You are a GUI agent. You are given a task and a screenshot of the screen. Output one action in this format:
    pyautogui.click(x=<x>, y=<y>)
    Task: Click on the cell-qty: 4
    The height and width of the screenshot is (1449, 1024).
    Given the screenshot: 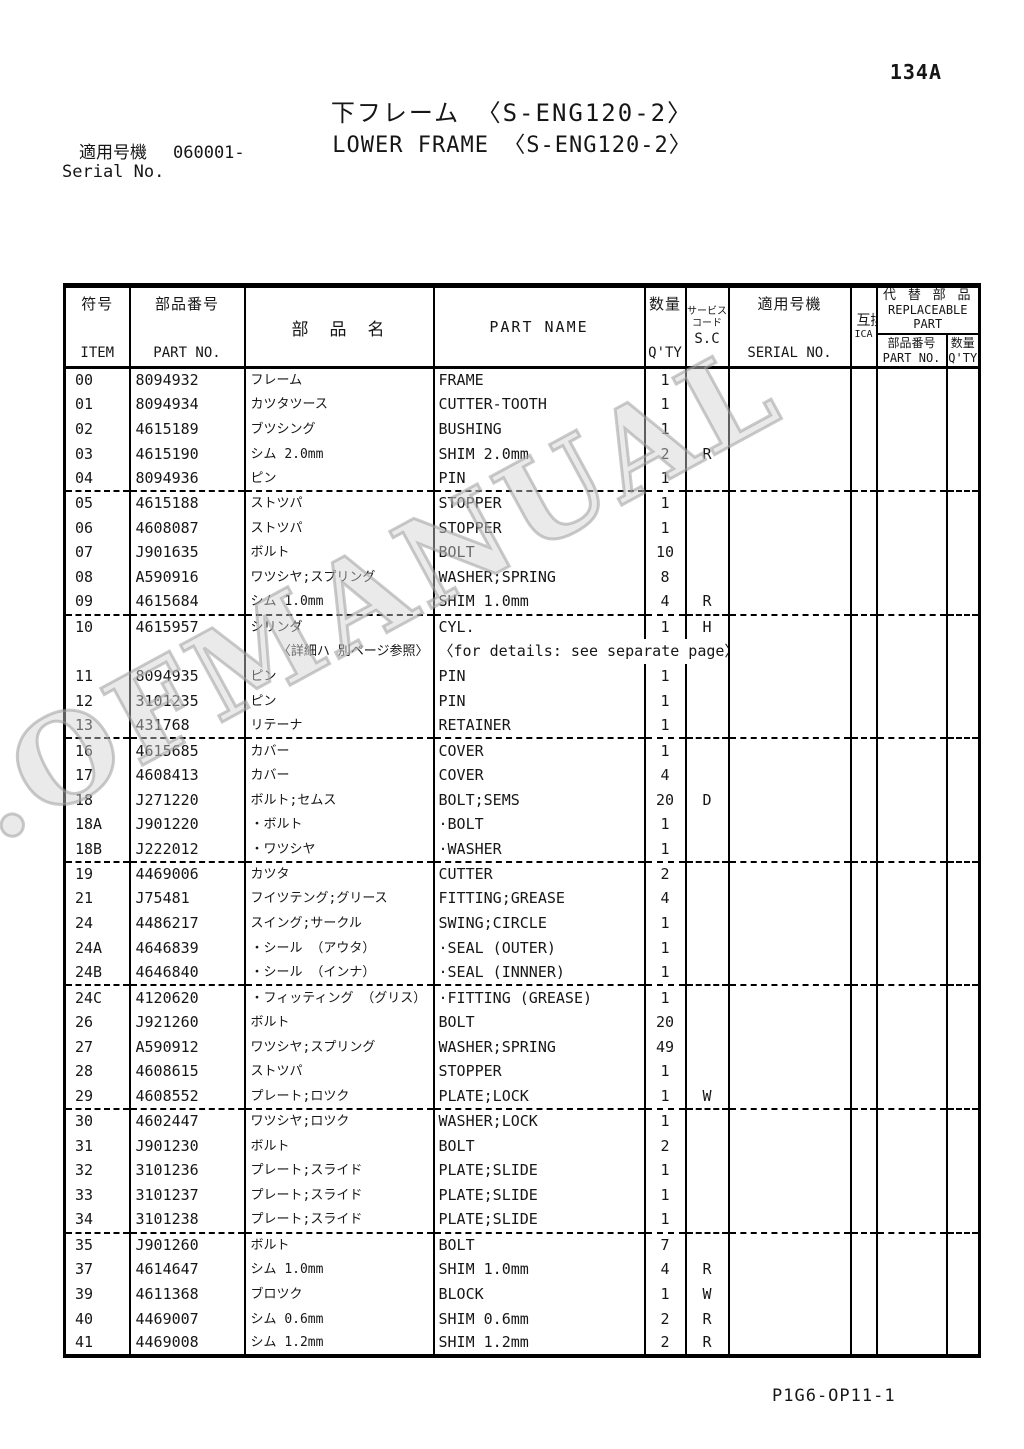 What is the action you would take?
    pyautogui.click(x=664, y=775)
    